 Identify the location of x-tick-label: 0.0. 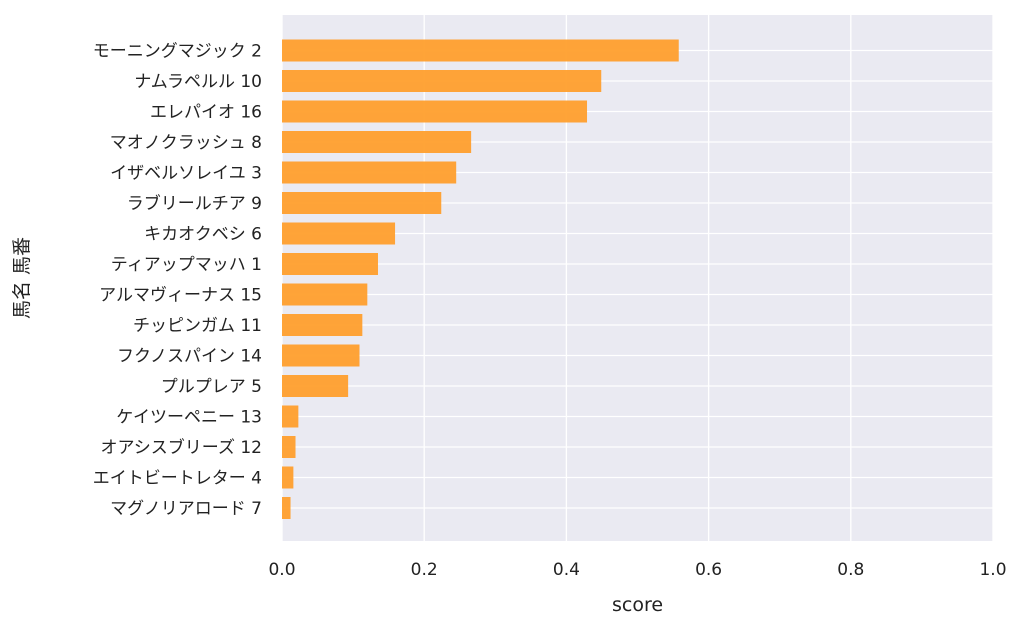
(281, 570).